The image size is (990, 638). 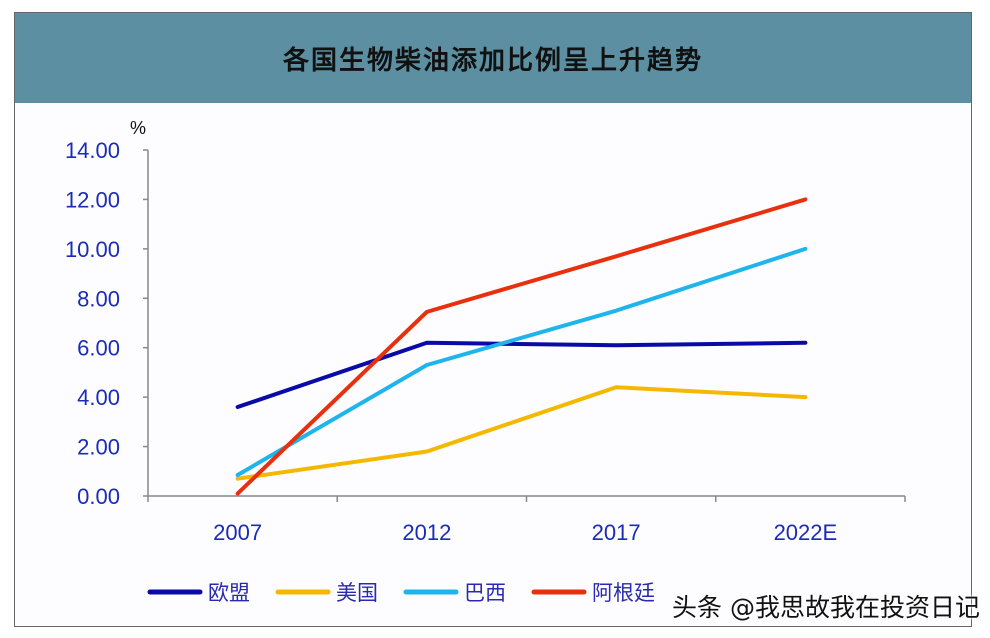 I want to click on x-tick-label: 2017, so click(x=616, y=532).